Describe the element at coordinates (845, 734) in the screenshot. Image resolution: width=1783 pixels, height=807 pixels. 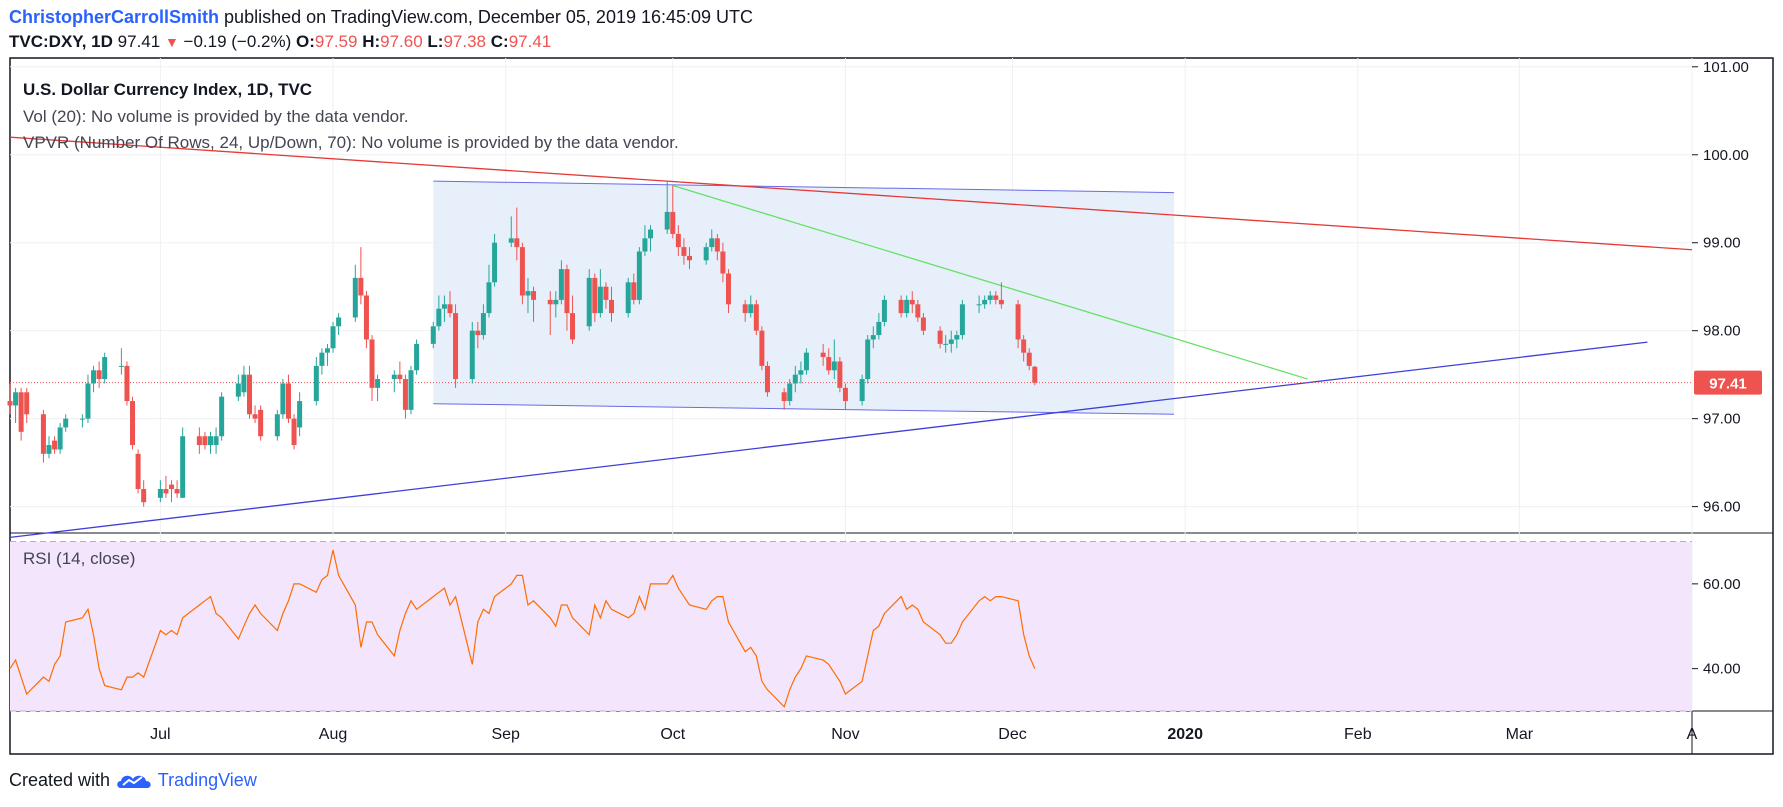
I see `time-tick-label: Nov` at that location.